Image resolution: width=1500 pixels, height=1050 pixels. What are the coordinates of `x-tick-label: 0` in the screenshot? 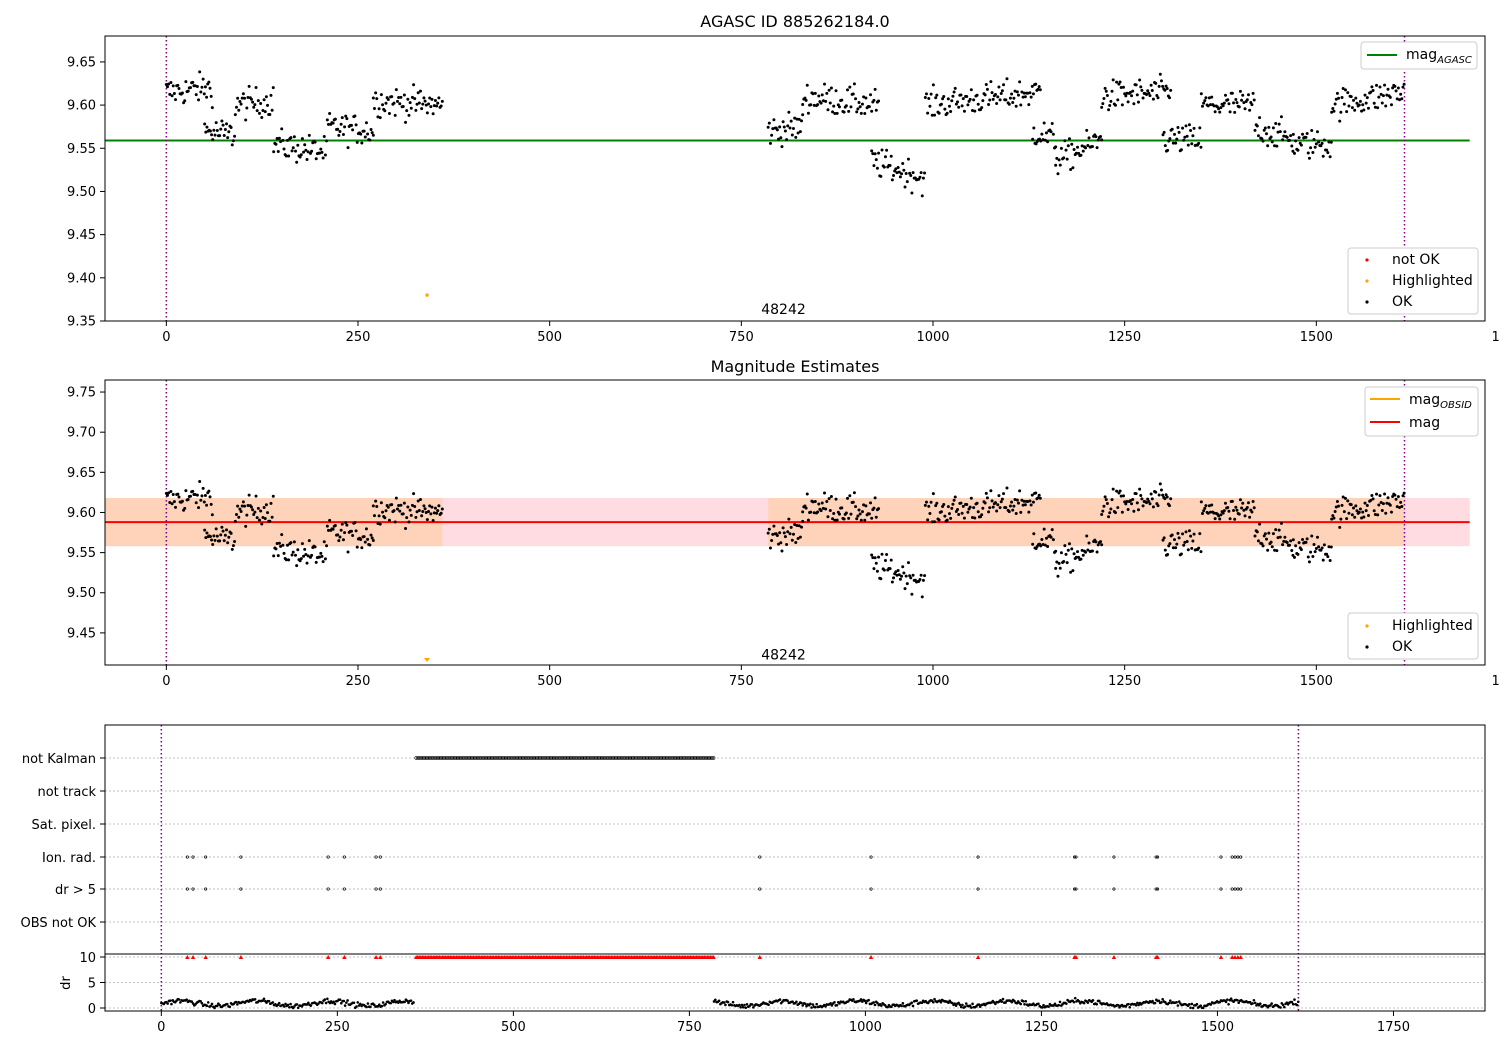 It's located at (166, 681).